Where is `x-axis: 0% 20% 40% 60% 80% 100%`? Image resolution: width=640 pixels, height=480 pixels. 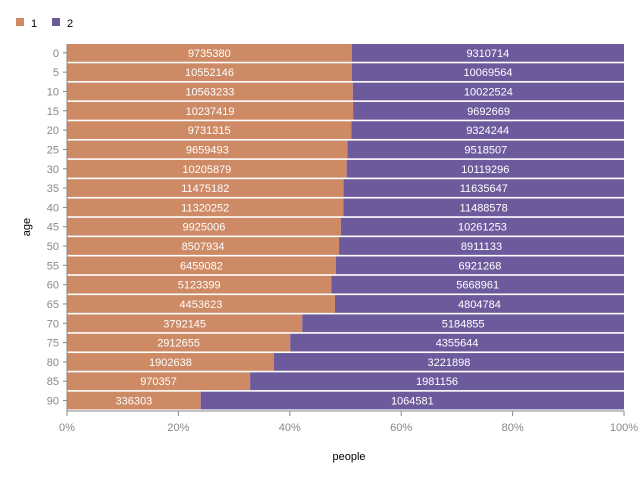
x-axis: 0% 20% 40% 60% 80% 100% is located at coordinates (348, 422).